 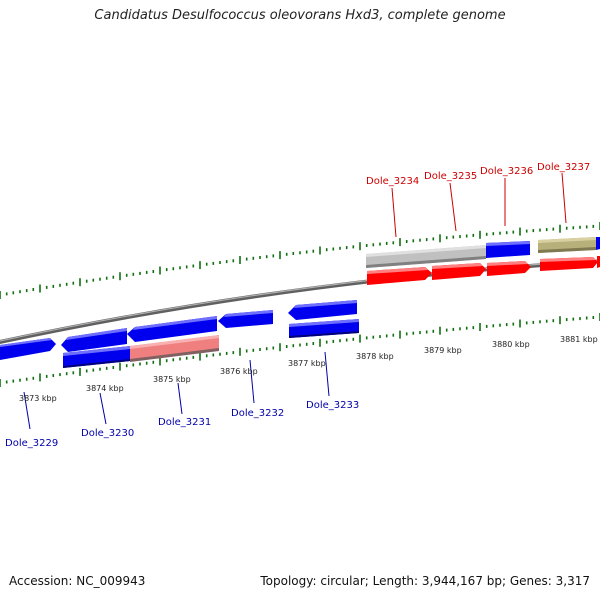 I want to click on scale-label: 3873 kbp, so click(x=38, y=398).